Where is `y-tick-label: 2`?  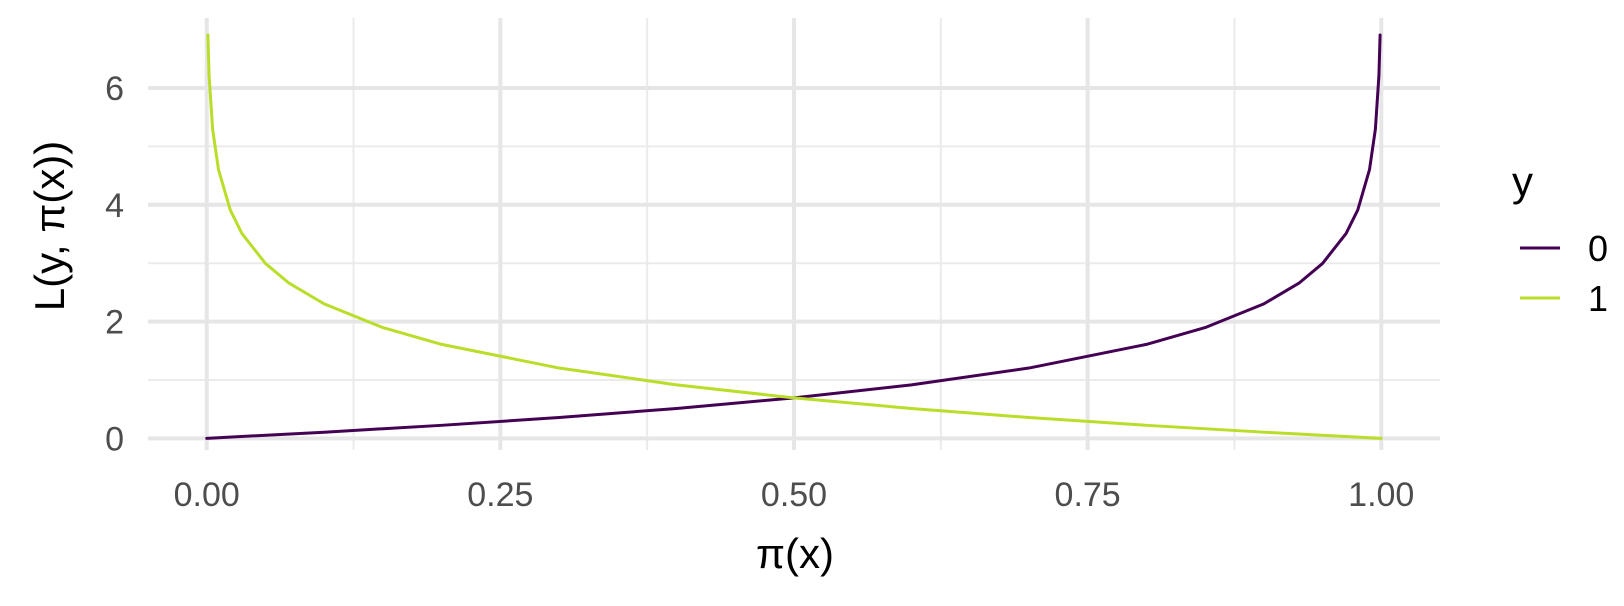
y-tick-label: 2 is located at coordinates (114, 323).